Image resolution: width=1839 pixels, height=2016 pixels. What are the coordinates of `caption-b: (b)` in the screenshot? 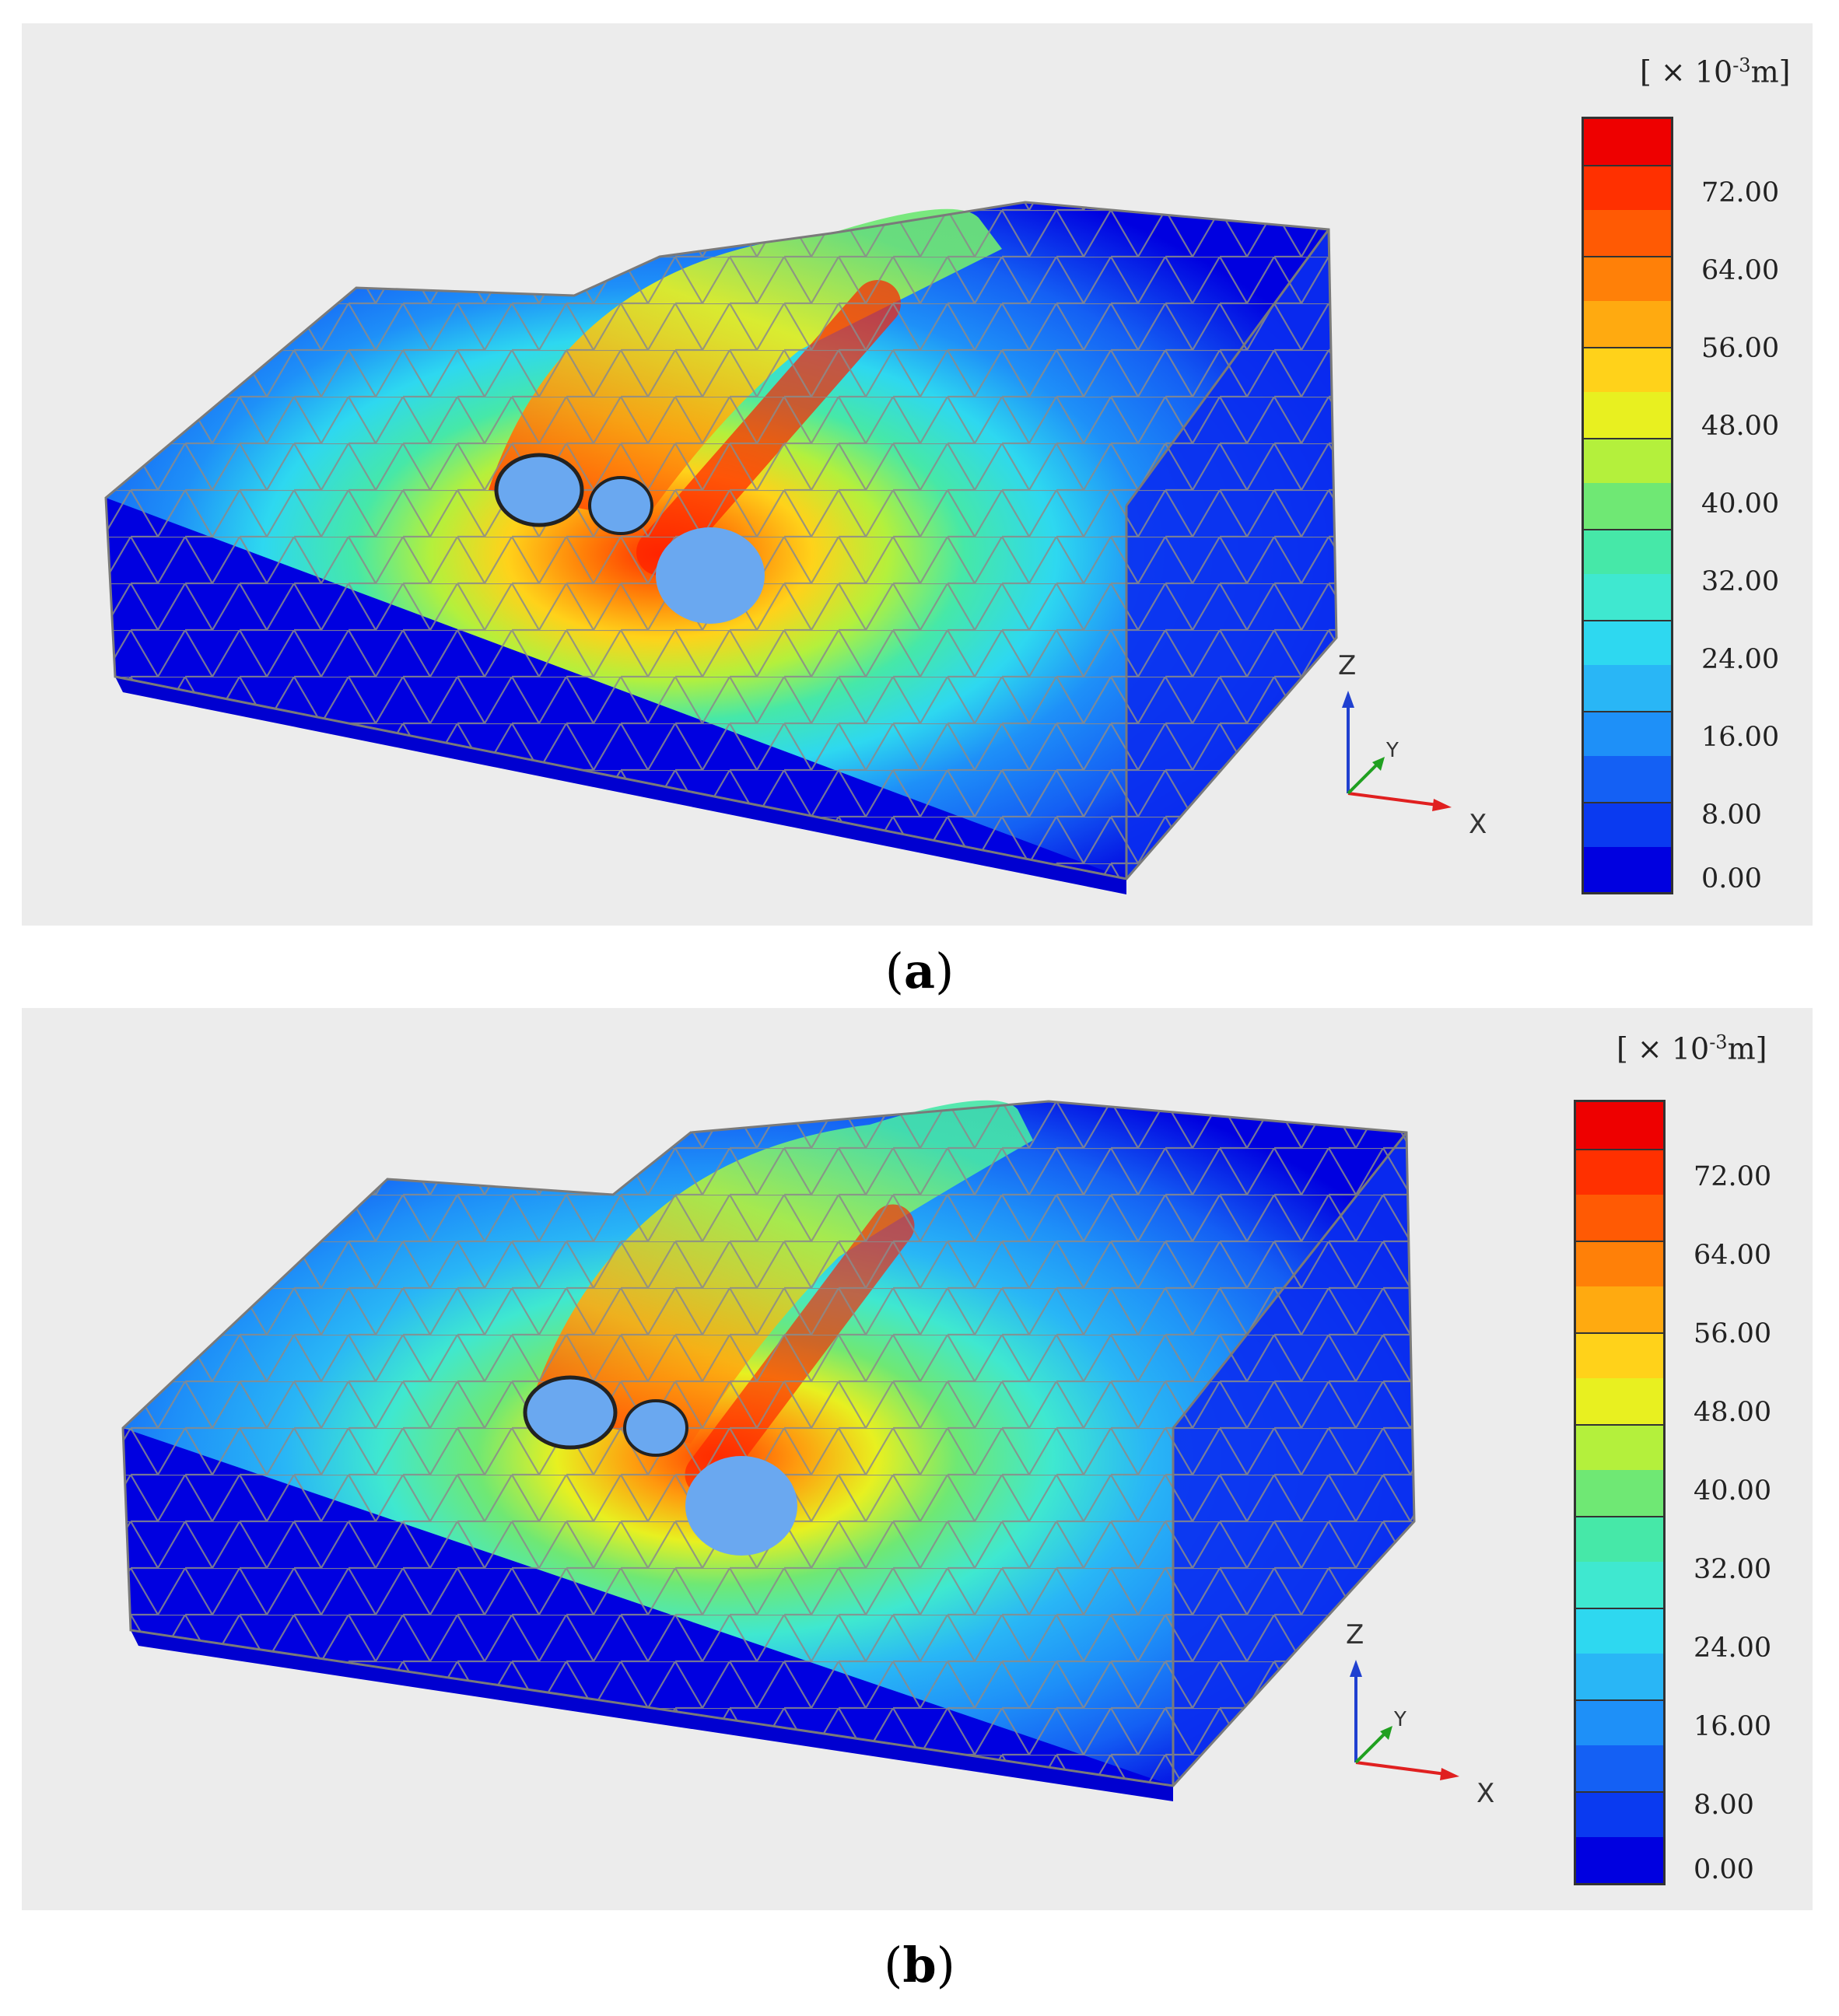 It's located at (919, 1965).